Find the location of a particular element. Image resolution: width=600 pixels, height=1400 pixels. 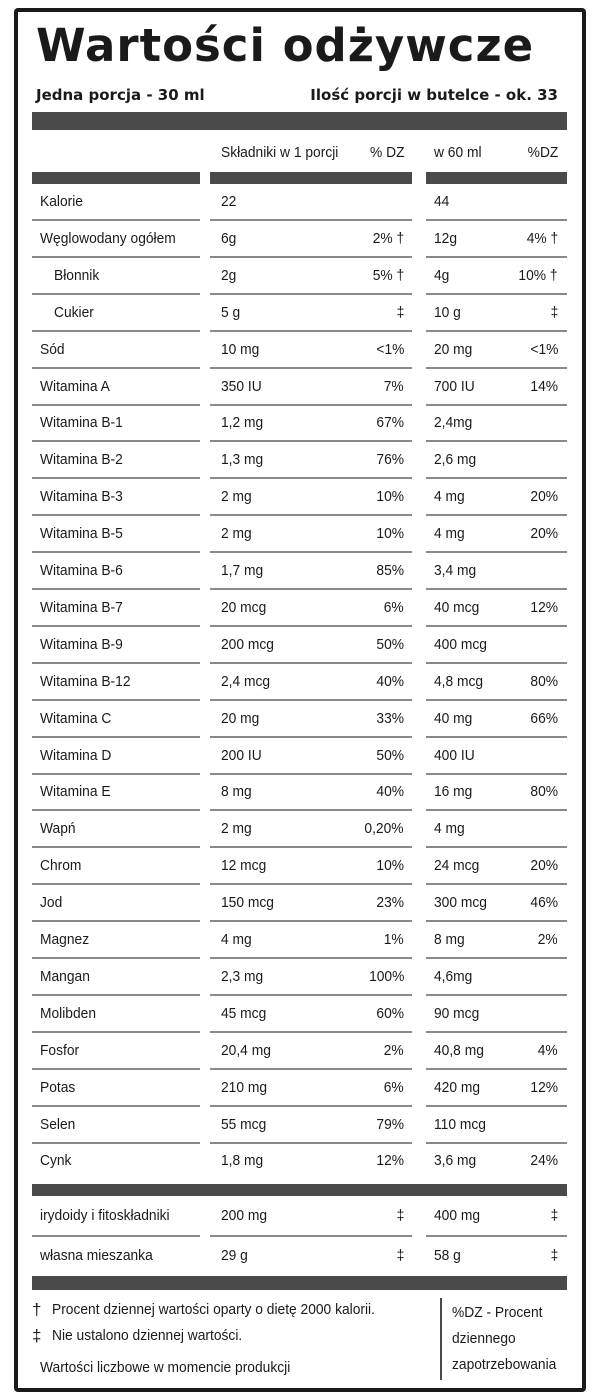

dv-per-60ml: 66% is located at coordinates (544, 718).